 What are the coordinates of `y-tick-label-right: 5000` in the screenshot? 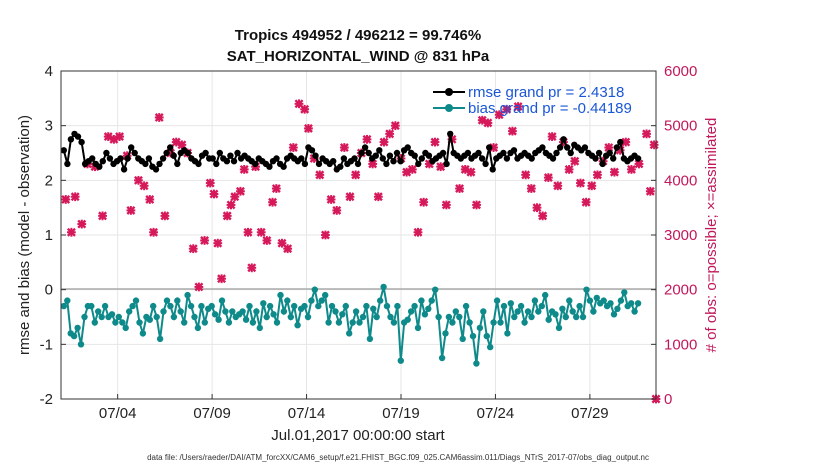 It's located at (680, 126).